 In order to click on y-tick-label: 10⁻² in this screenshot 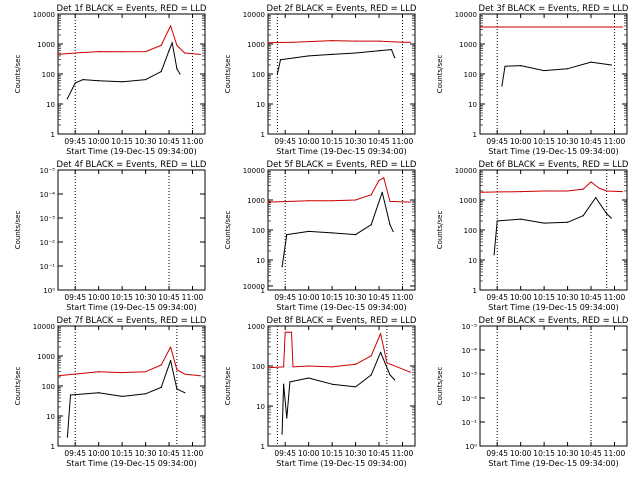, I will do `click(470, 399)`.